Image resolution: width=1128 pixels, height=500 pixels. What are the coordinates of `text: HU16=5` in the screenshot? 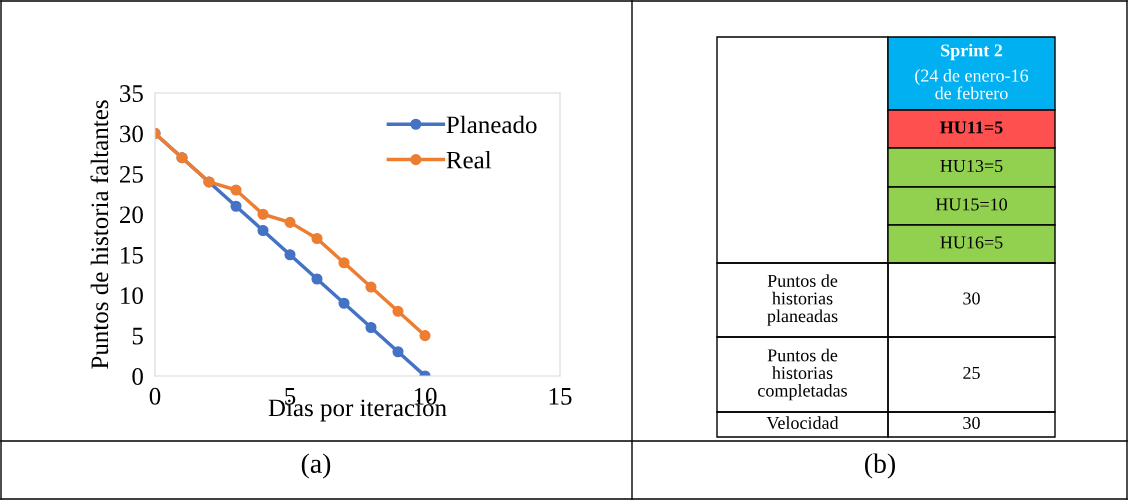 It's located at (971, 242).